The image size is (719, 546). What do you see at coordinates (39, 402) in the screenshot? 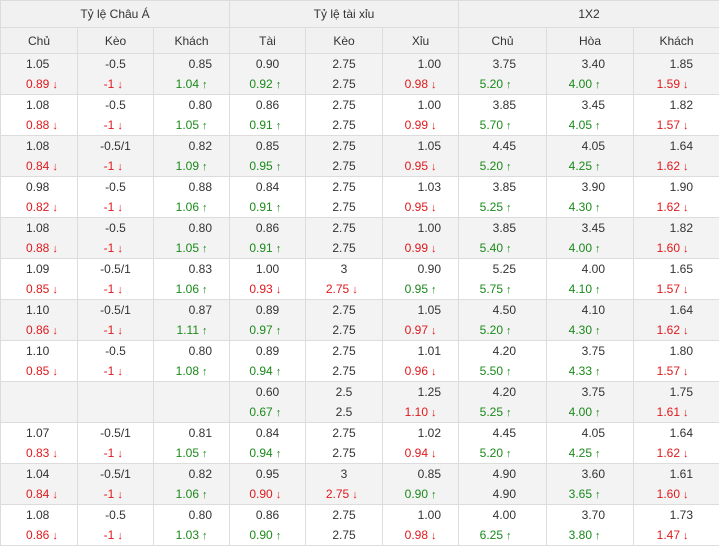
I see `odds-cell-home` at bounding box center [39, 402].